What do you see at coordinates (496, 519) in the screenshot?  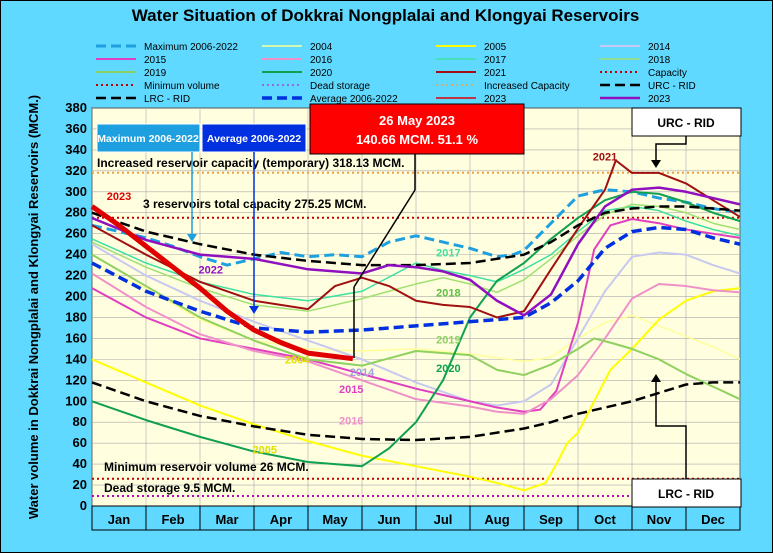 I see `month-label-aug: Aug` at bounding box center [496, 519].